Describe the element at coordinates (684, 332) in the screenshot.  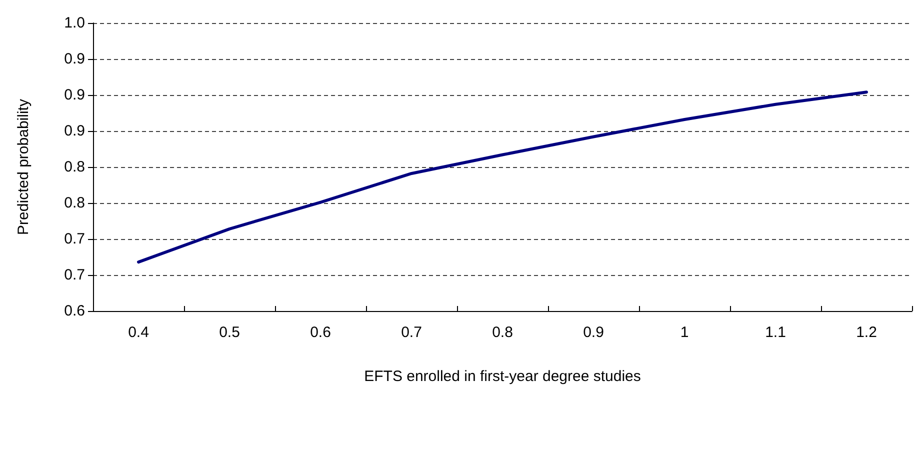
I see `x-tick-label: 1` at that location.